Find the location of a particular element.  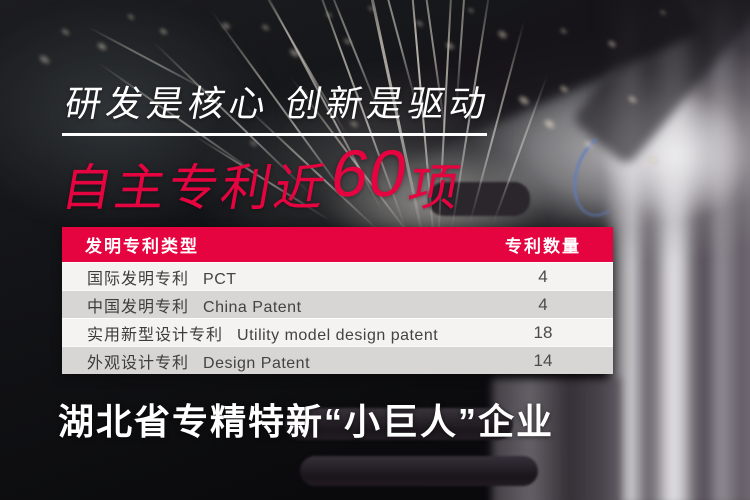

table-row: 国际发明专利 PCT 4 is located at coordinates (337, 276).